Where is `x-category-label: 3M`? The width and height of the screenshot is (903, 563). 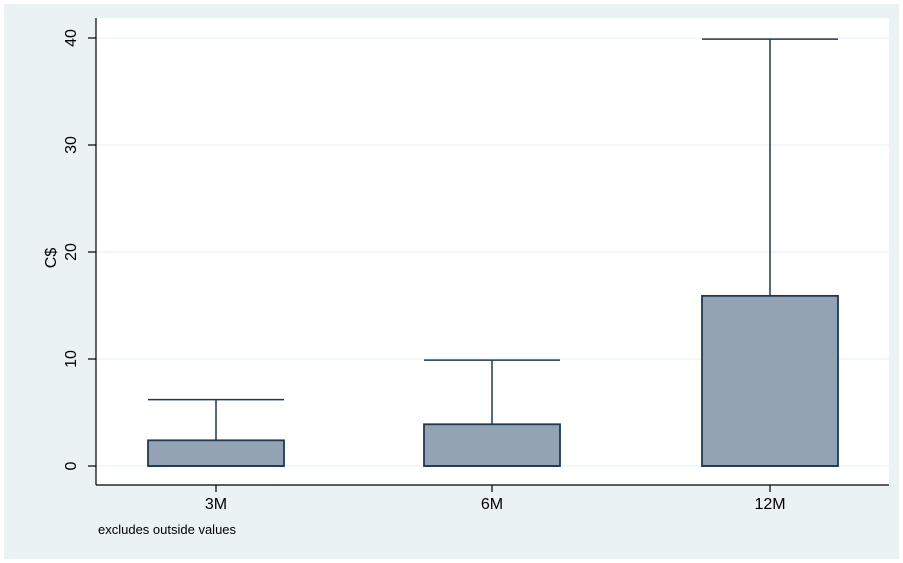
x-category-label: 3M is located at coordinates (216, 504).